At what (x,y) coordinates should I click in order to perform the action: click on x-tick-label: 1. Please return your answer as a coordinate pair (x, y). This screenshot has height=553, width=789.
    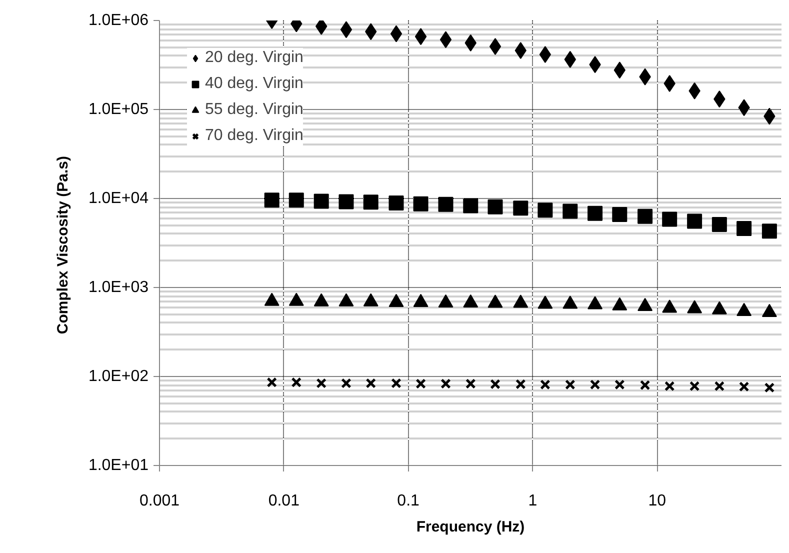
    Looking at the image, I should click on (533, 501).